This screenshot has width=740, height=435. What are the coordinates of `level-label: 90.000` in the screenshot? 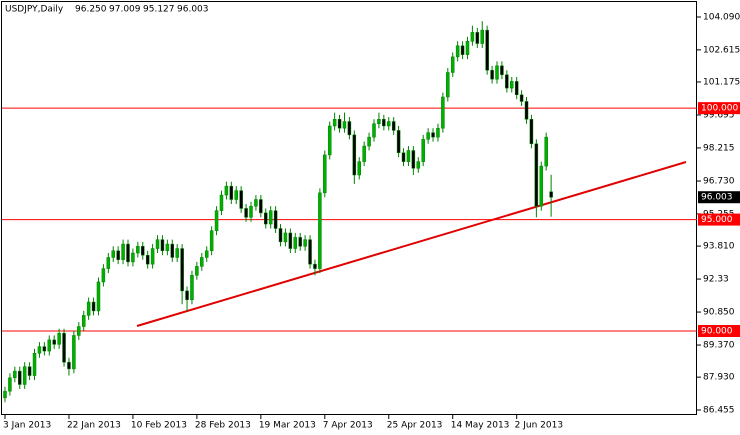 It's located at (717, 331).